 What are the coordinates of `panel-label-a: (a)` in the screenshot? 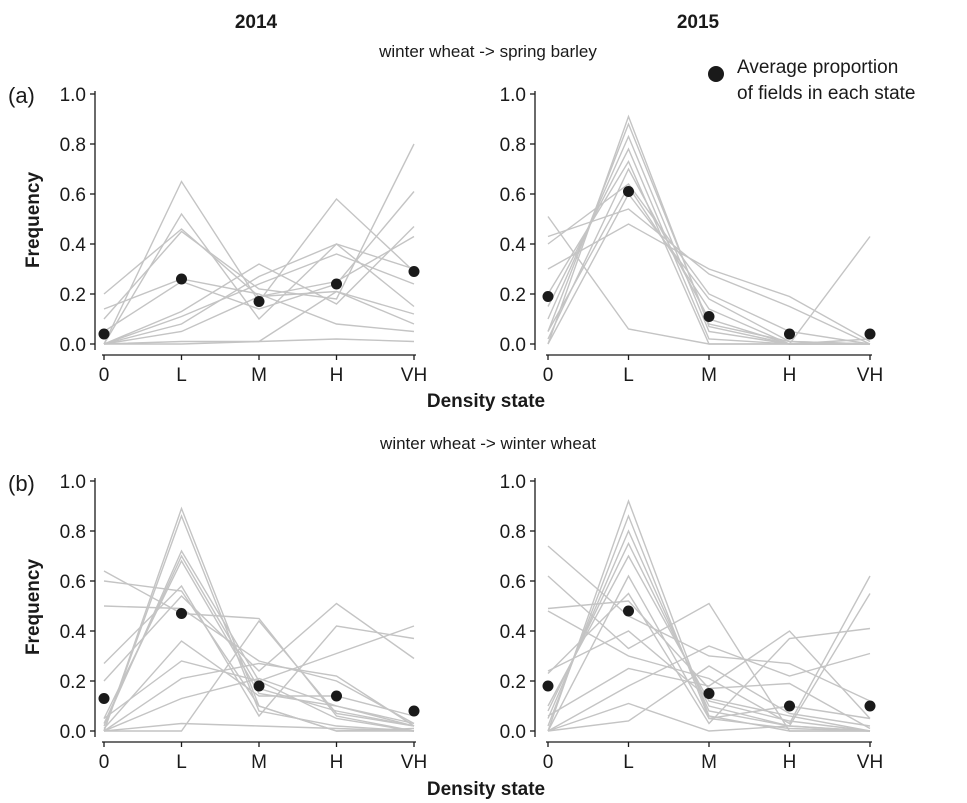 It's located at (21, 95).